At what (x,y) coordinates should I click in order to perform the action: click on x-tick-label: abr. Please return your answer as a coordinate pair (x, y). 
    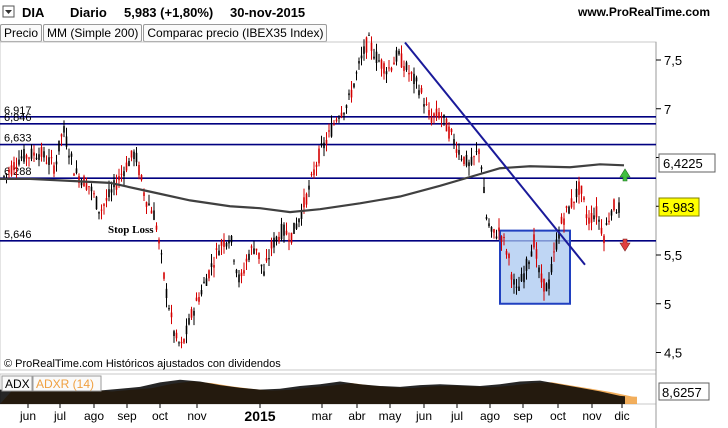
    Looking at the image, I should click on (356, 416).